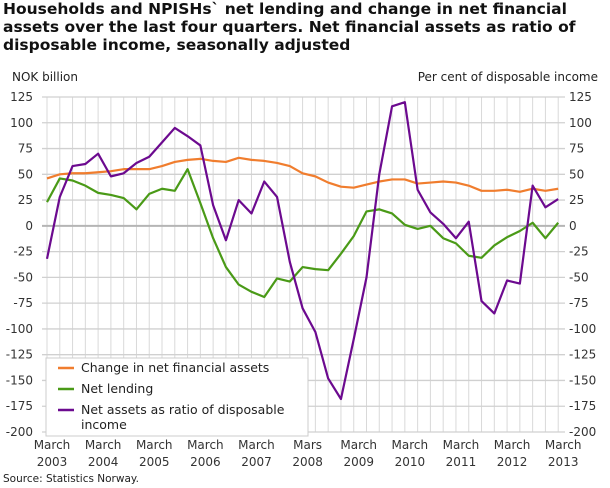 This screenshot has height=488, width=610. I want to click on right-tick-label: 100, so click(580, 123).